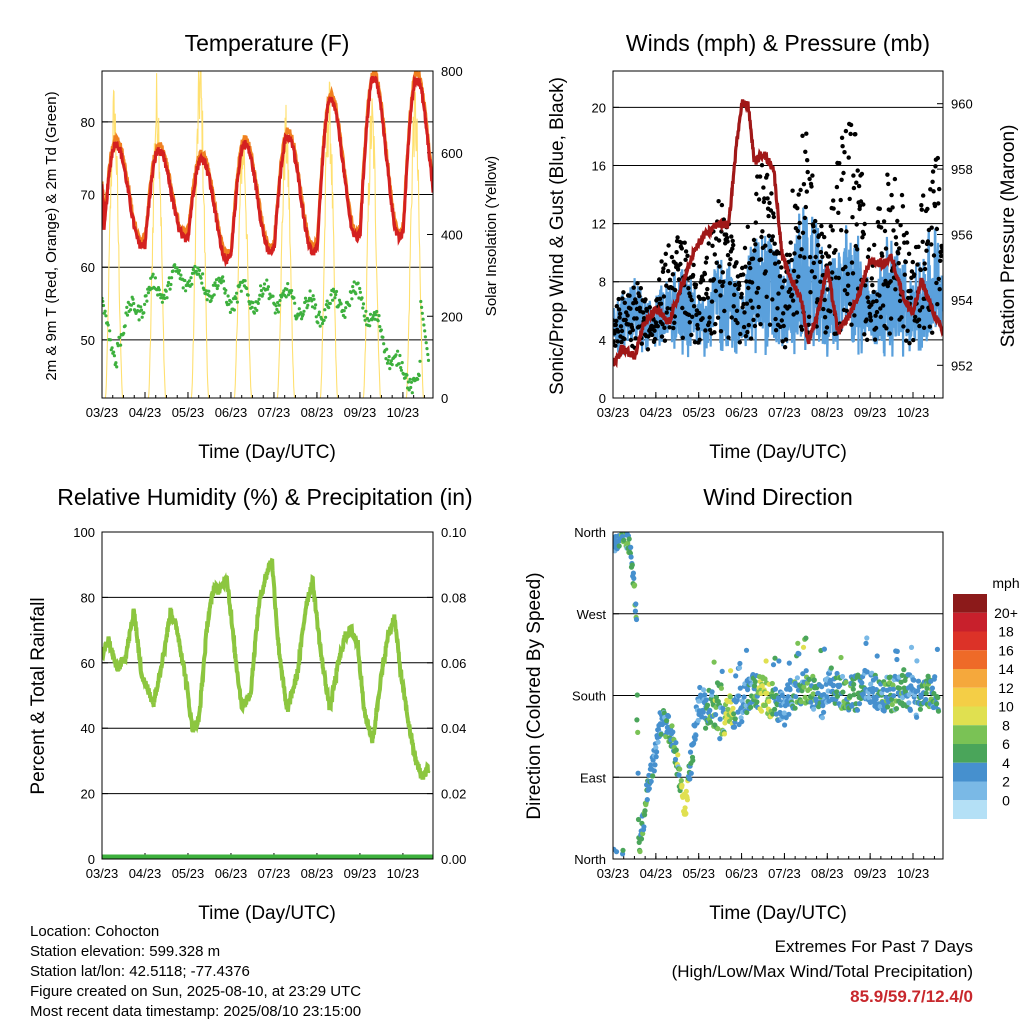 The image size is (1024, 1024). Describe the element at coordinates (656, 412) in the screenshot. I see `winds-xtick-label: 04/23` at that location.